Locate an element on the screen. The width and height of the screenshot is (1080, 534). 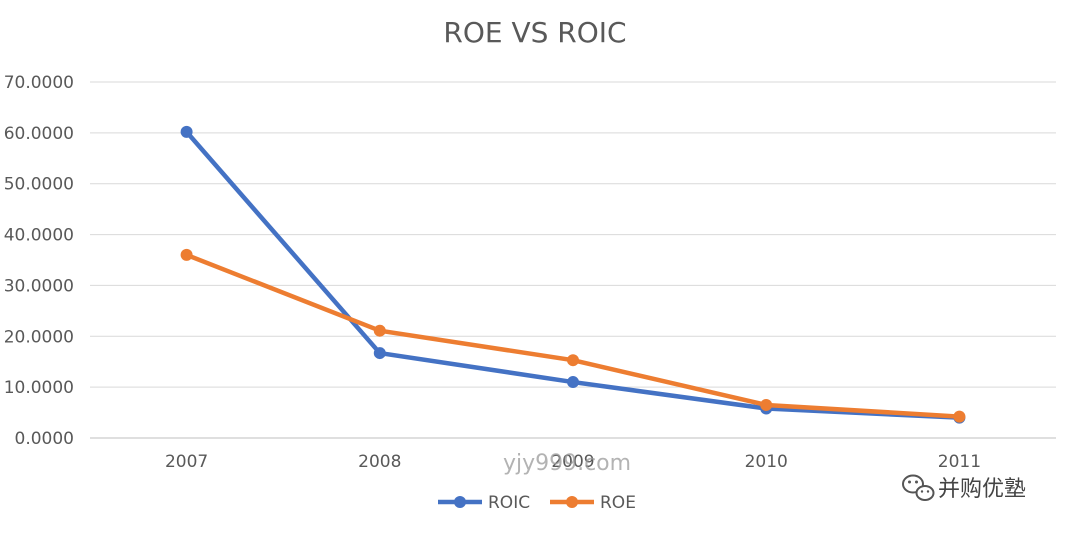
roic-legend-label: ROIC is located at coordinates (509, 503).